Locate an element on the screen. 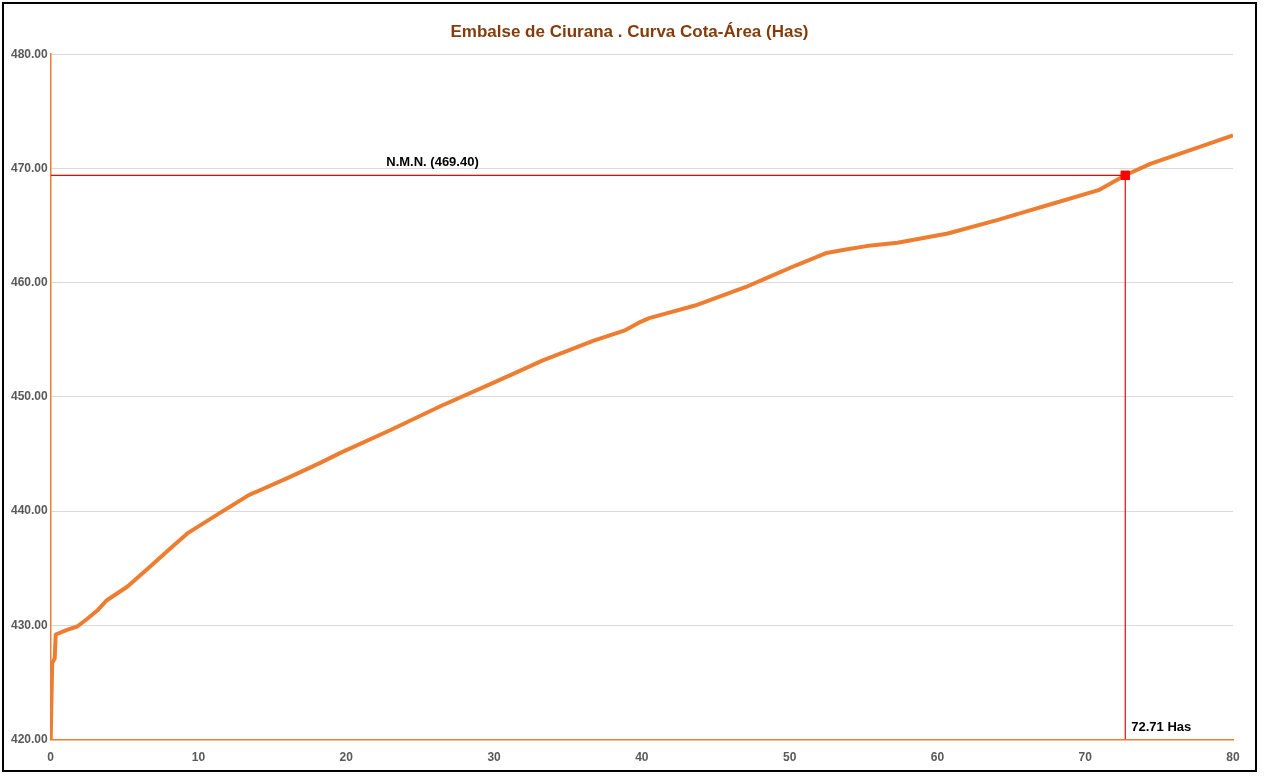 The width and height of the screenshot is (1265, 778). chart-title: Embalse de Ciurana . Curva Cota-Área (Has) is located at coordinates (629, 32).